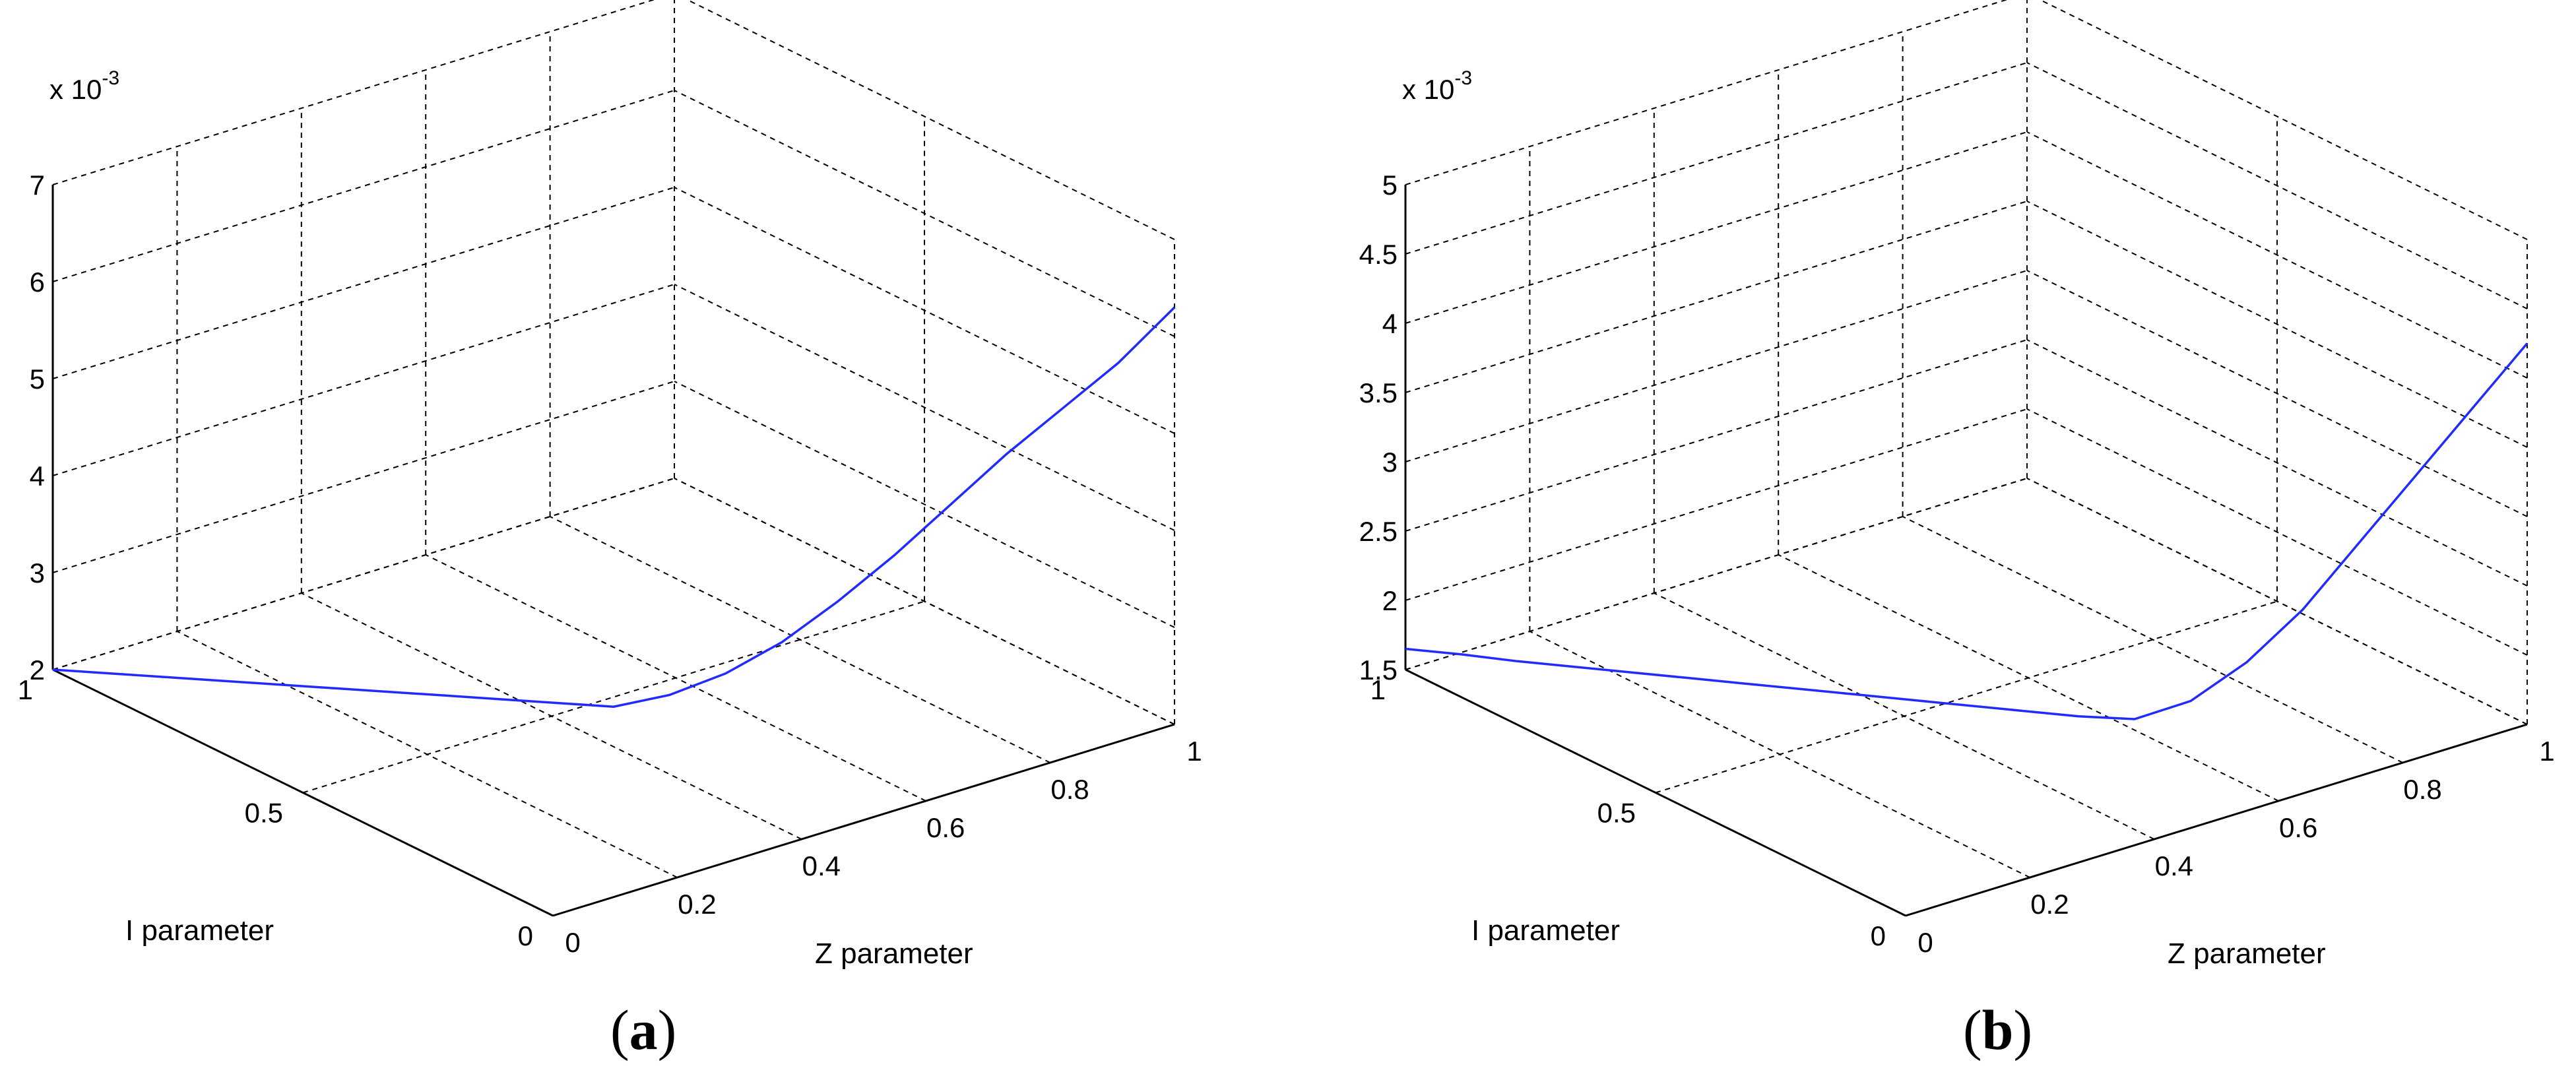 This screenshot has width=2576, height=1078. I want to click on panel-a-x-tick-label: 0.2, so click(697, 905).